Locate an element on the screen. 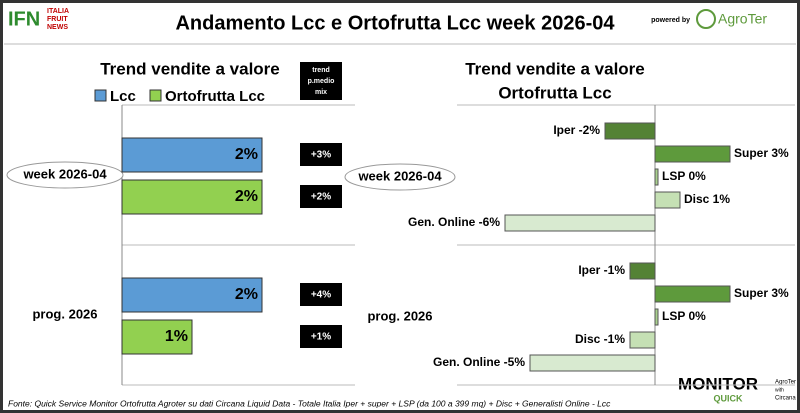  brand: AgroTer is located at coordinates (742, 19).